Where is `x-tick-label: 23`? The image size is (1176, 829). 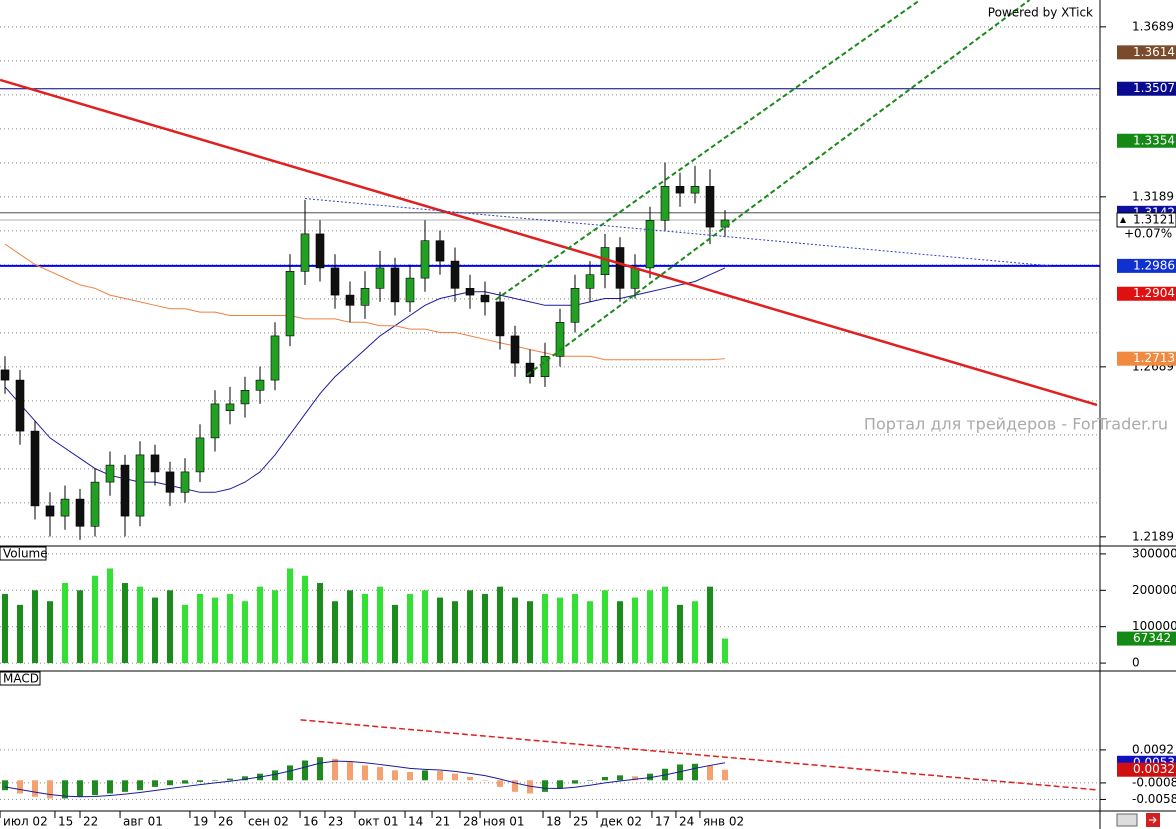
x-tick-label: 23 is located at coordinates (335, 822).